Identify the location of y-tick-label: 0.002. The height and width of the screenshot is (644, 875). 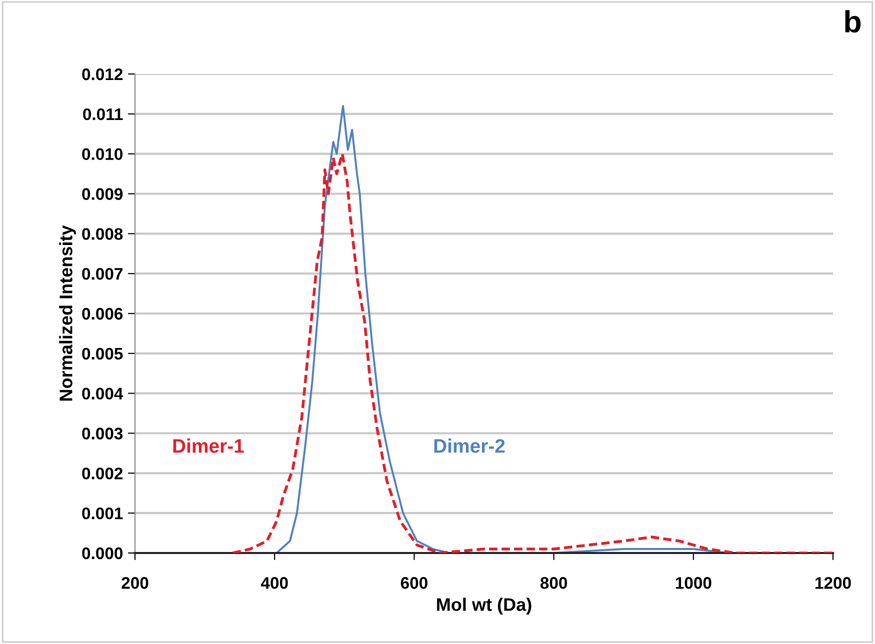
(102, 474).